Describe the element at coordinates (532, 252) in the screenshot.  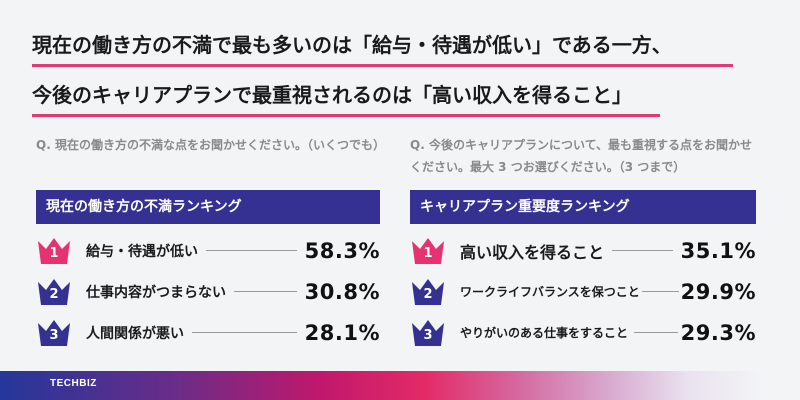
I see `rank-label: 高い収入を得ること` at that location.